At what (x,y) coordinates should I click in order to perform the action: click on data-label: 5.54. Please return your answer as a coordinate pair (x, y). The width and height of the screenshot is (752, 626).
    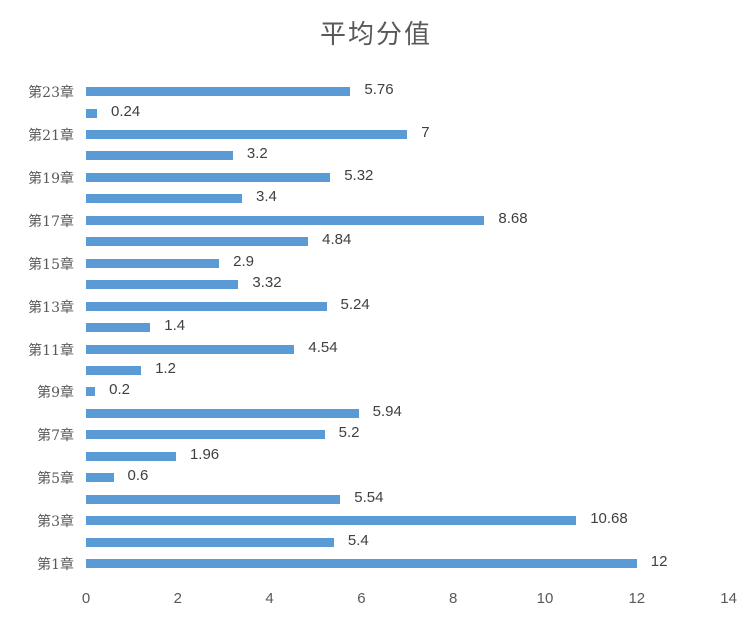
    Looking at the image, I should click on (369, 497).